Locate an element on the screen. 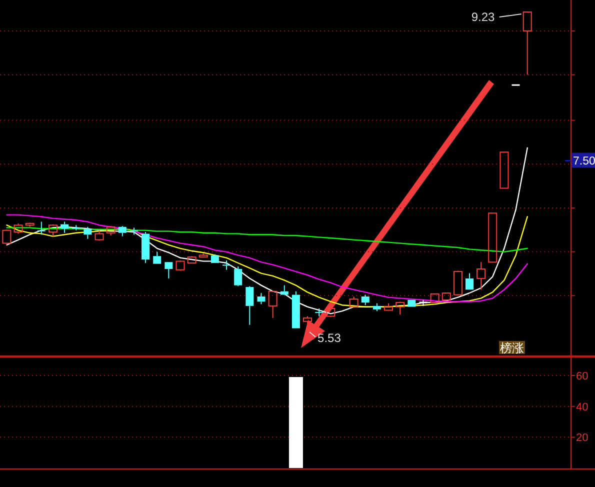 The image size is (595, 487). annotation: 9.23 is located at coordinates (483, 17).